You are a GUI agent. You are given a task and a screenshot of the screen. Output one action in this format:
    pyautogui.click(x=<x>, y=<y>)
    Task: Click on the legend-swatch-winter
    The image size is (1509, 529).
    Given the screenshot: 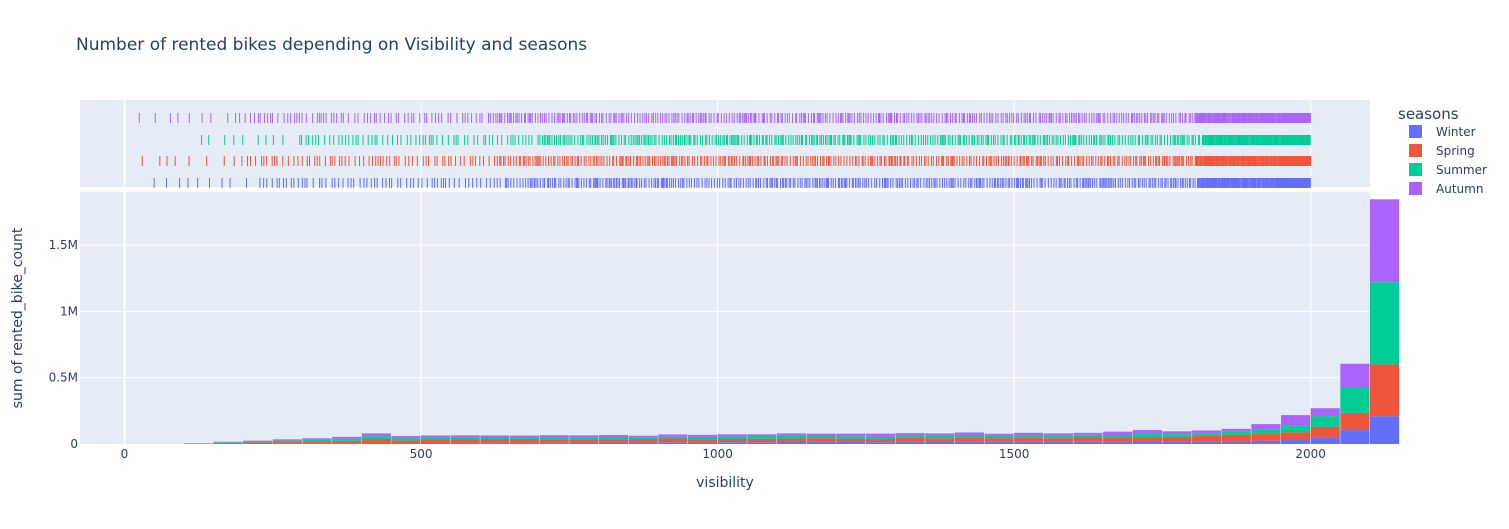 What is the action you would take?
    pyautogui.click(x=1415, y=131)
    